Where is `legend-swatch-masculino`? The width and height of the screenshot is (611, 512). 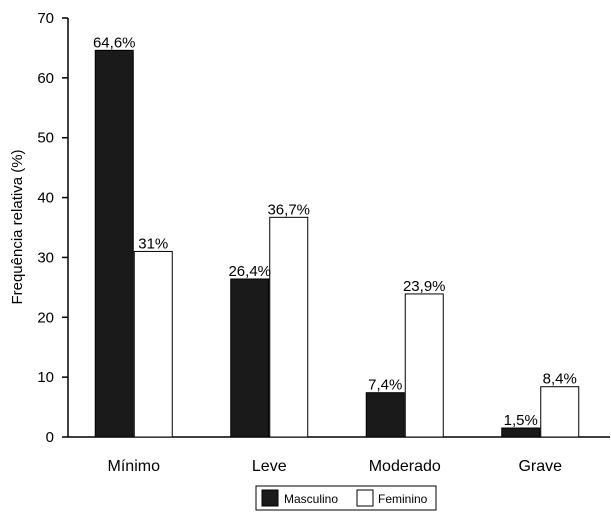
legend-swatch-masculino is located at coordinates (270, 498).